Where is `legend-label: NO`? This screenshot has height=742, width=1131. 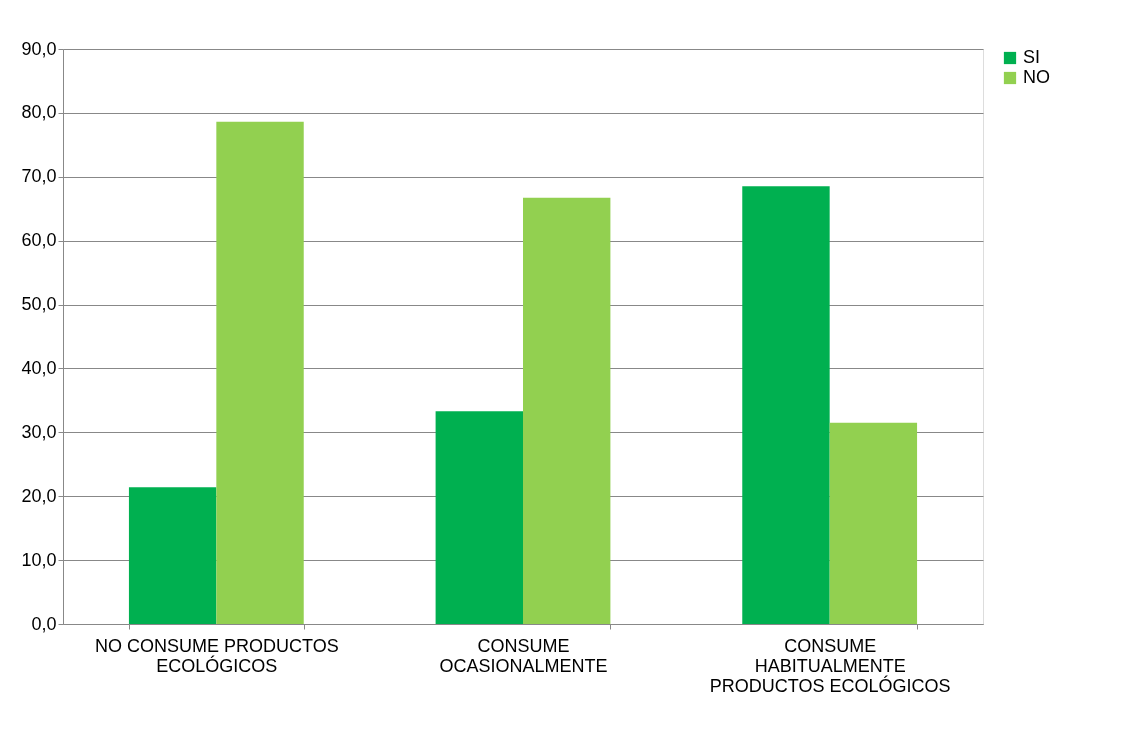
legend-label: NO is located at coordinates (1036, 77).